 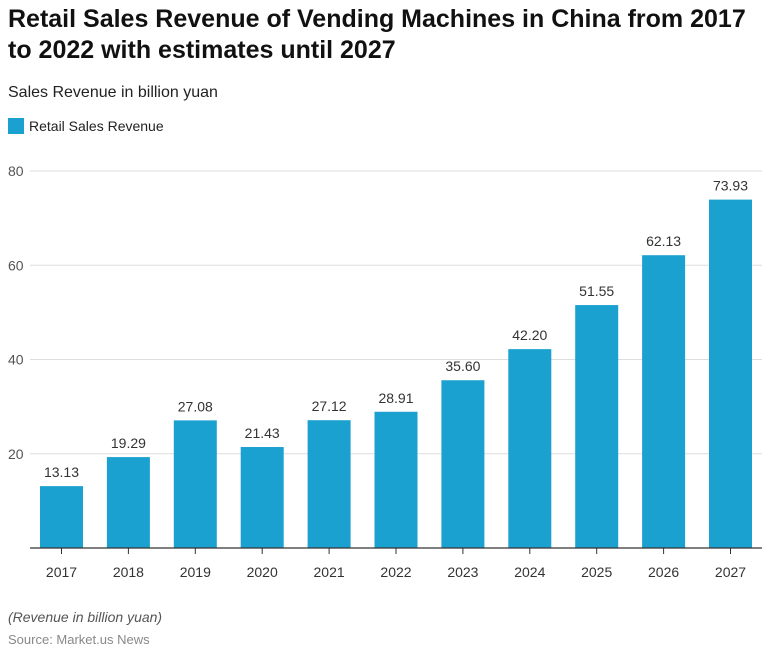 What do you see at coordinates (395, 572) in the screenshot?
I see `x-tick-label: 2022` at bounding box center [395, 572].